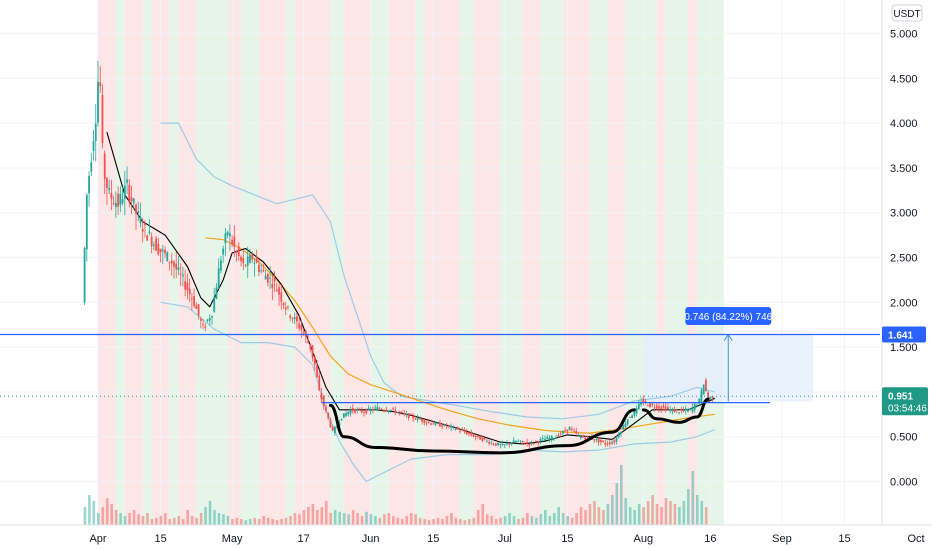 This screenshot has width=932, height=550. I want to click on time-tick-label: Sep, so click(782, 539).